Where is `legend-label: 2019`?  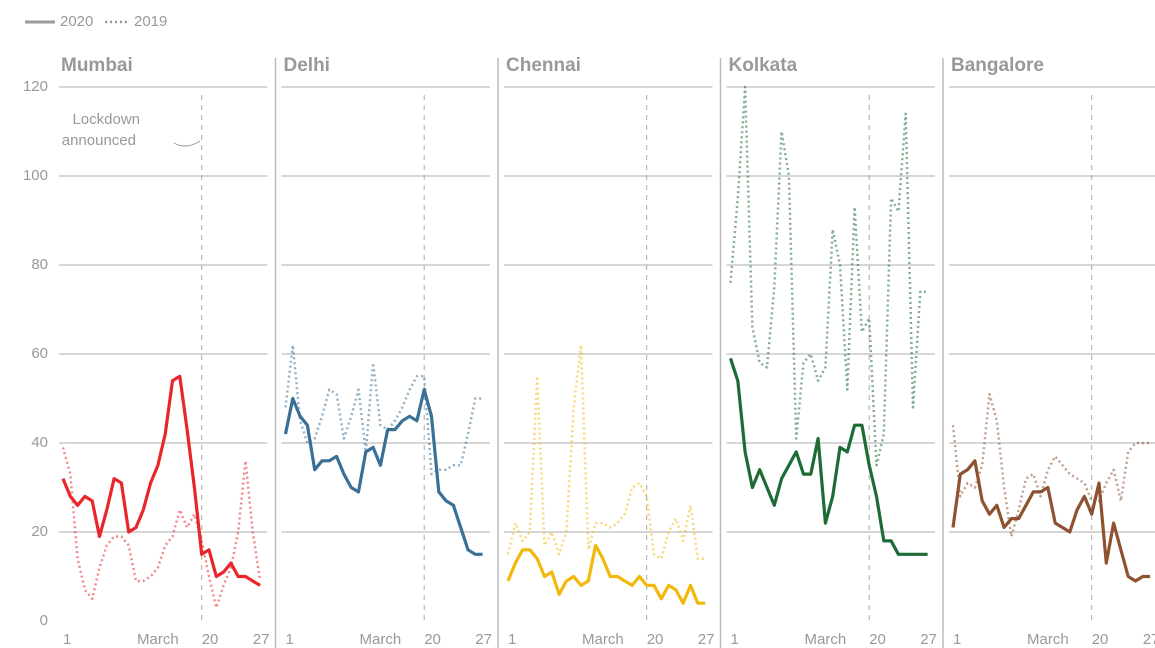
legend-label: 2019 is located at coordinates (150, 21).